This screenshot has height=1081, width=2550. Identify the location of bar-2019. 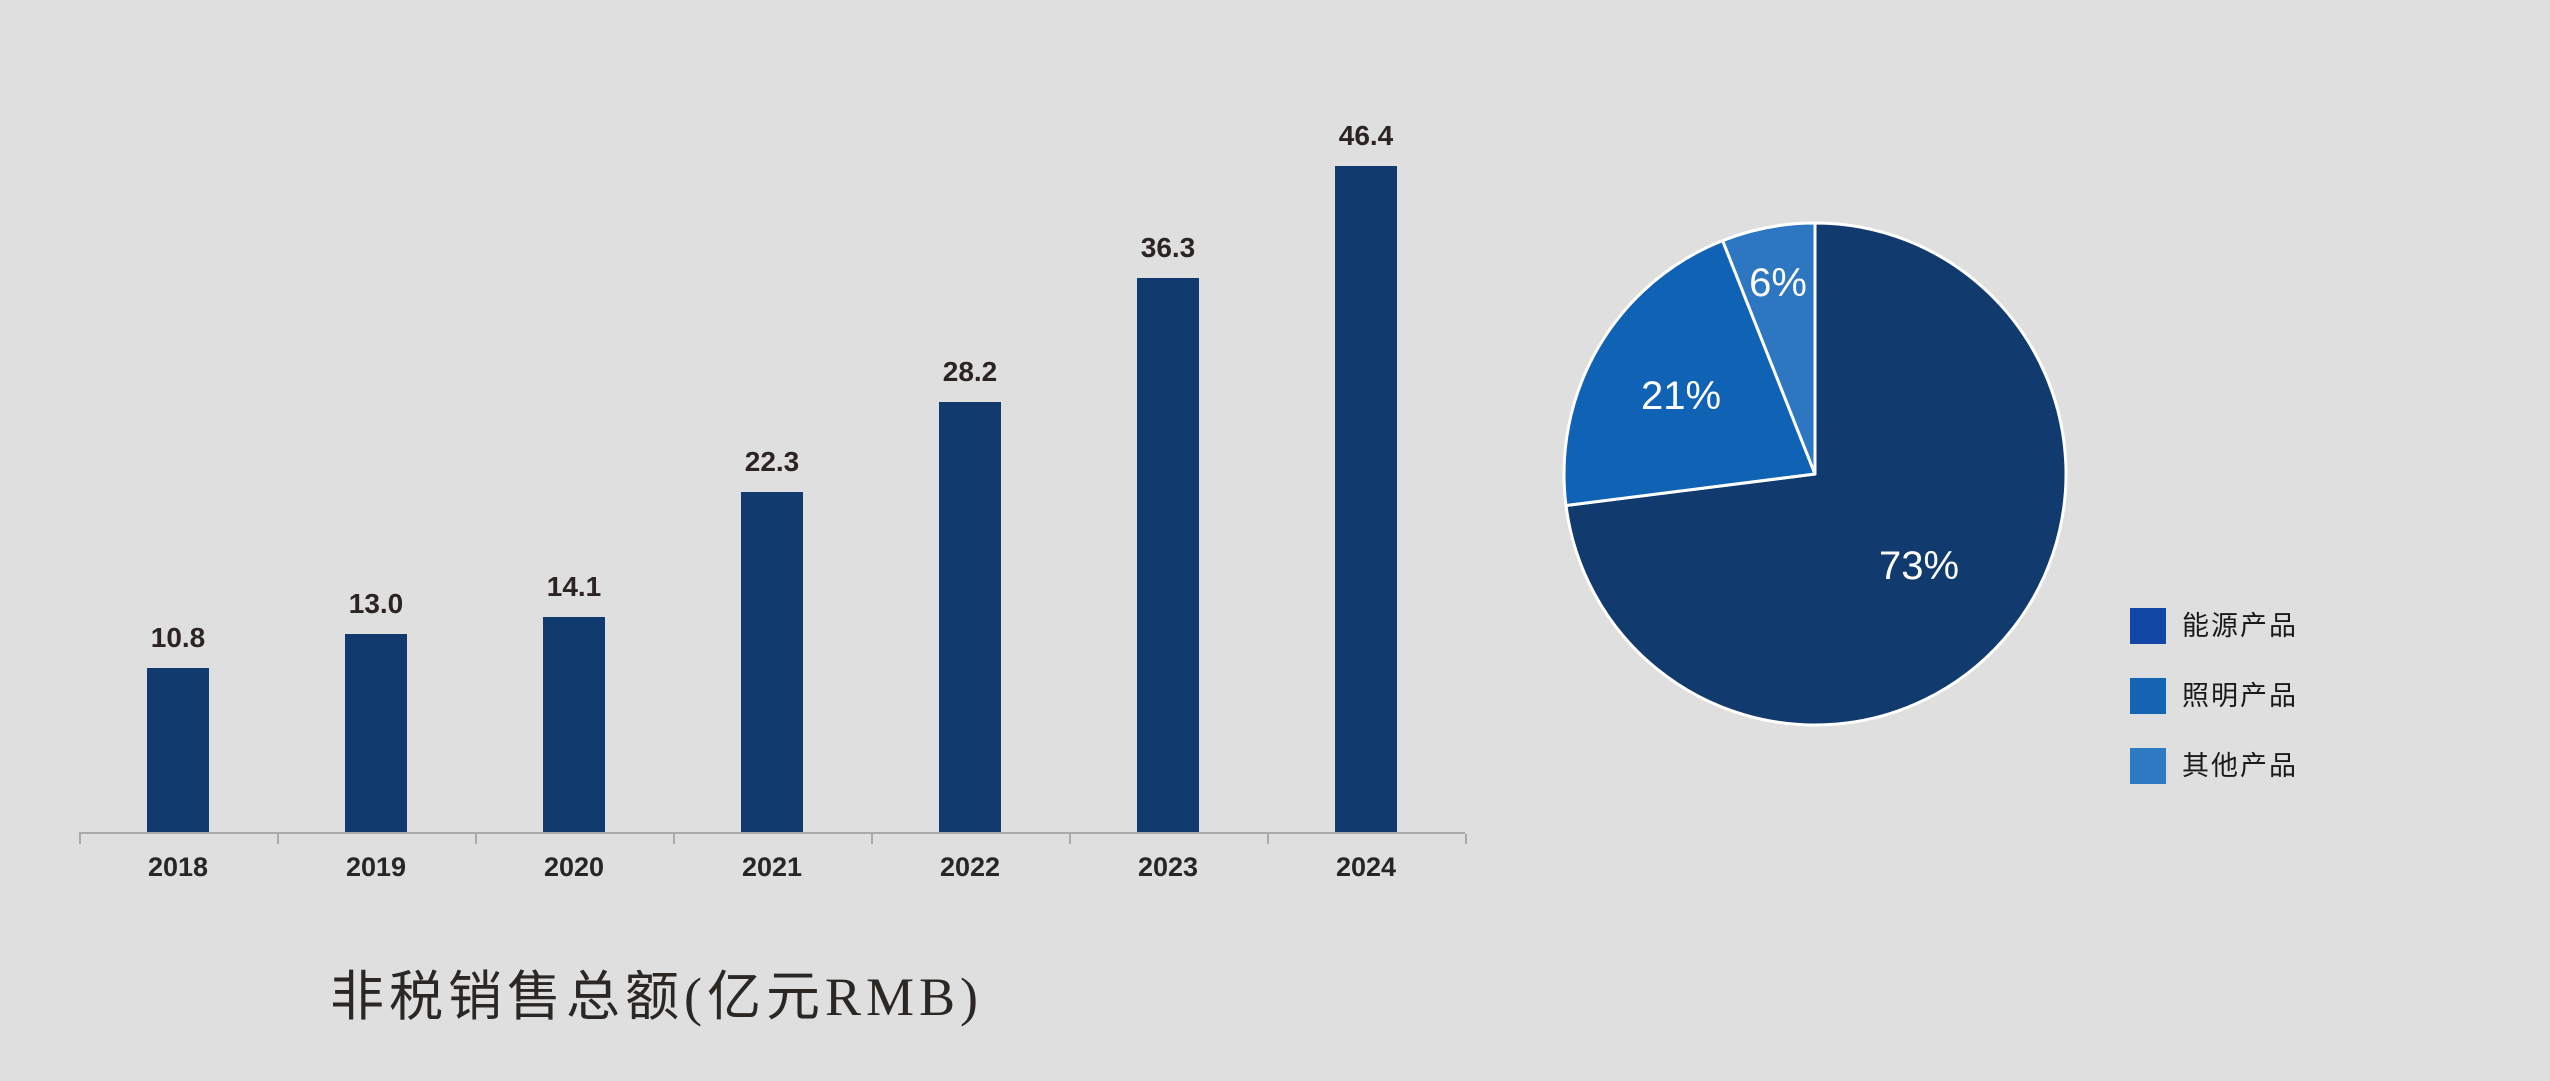
(376, 733).